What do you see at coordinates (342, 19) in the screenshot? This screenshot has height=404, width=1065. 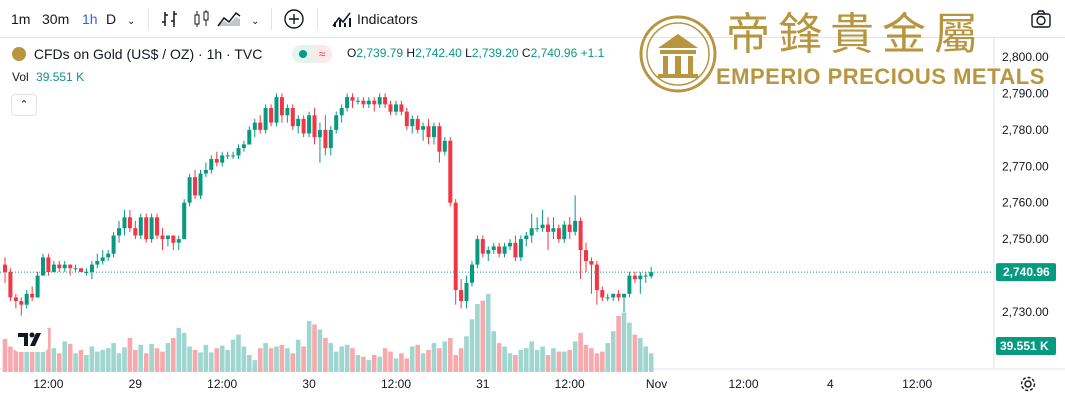 I see `indicators-icon` at bounding box center [342, 19].